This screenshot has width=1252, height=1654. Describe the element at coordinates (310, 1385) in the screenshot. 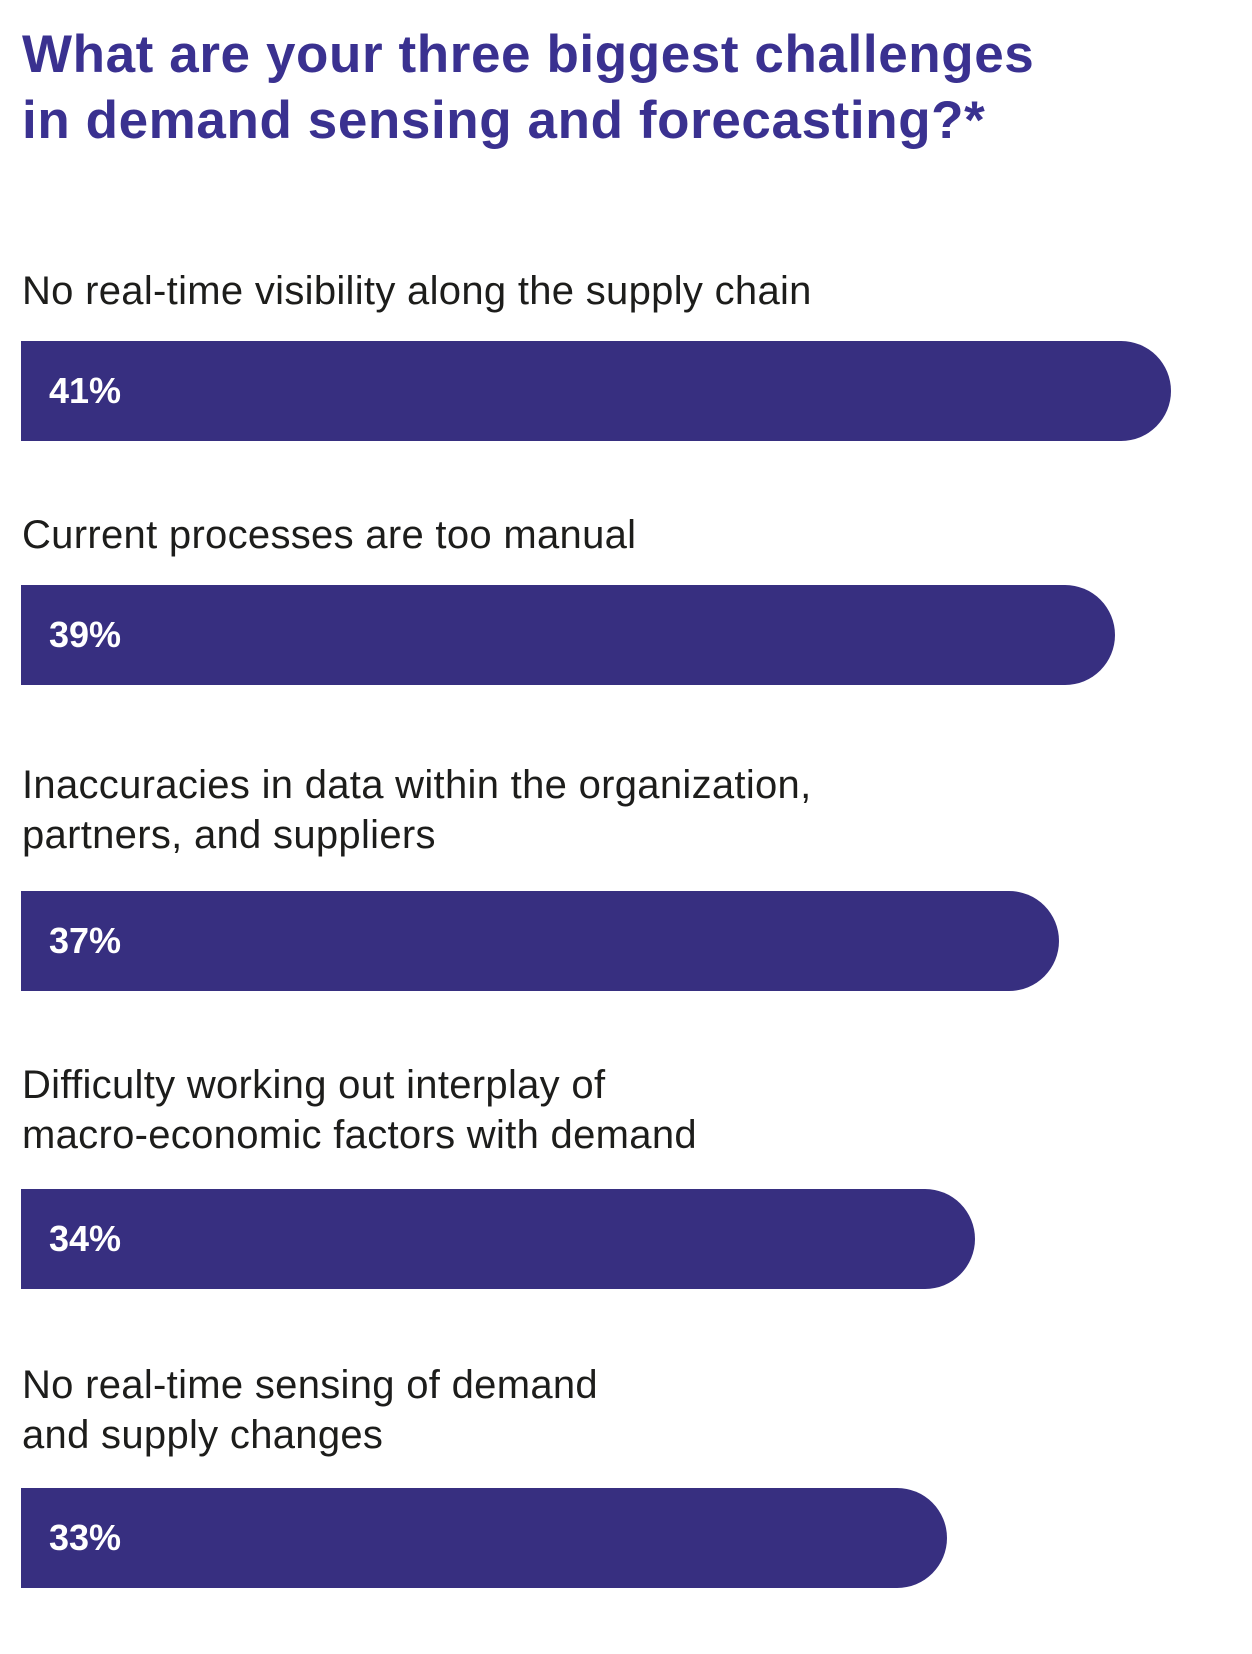

I see `category-label-line: No real-time sensing of demand` at that location.